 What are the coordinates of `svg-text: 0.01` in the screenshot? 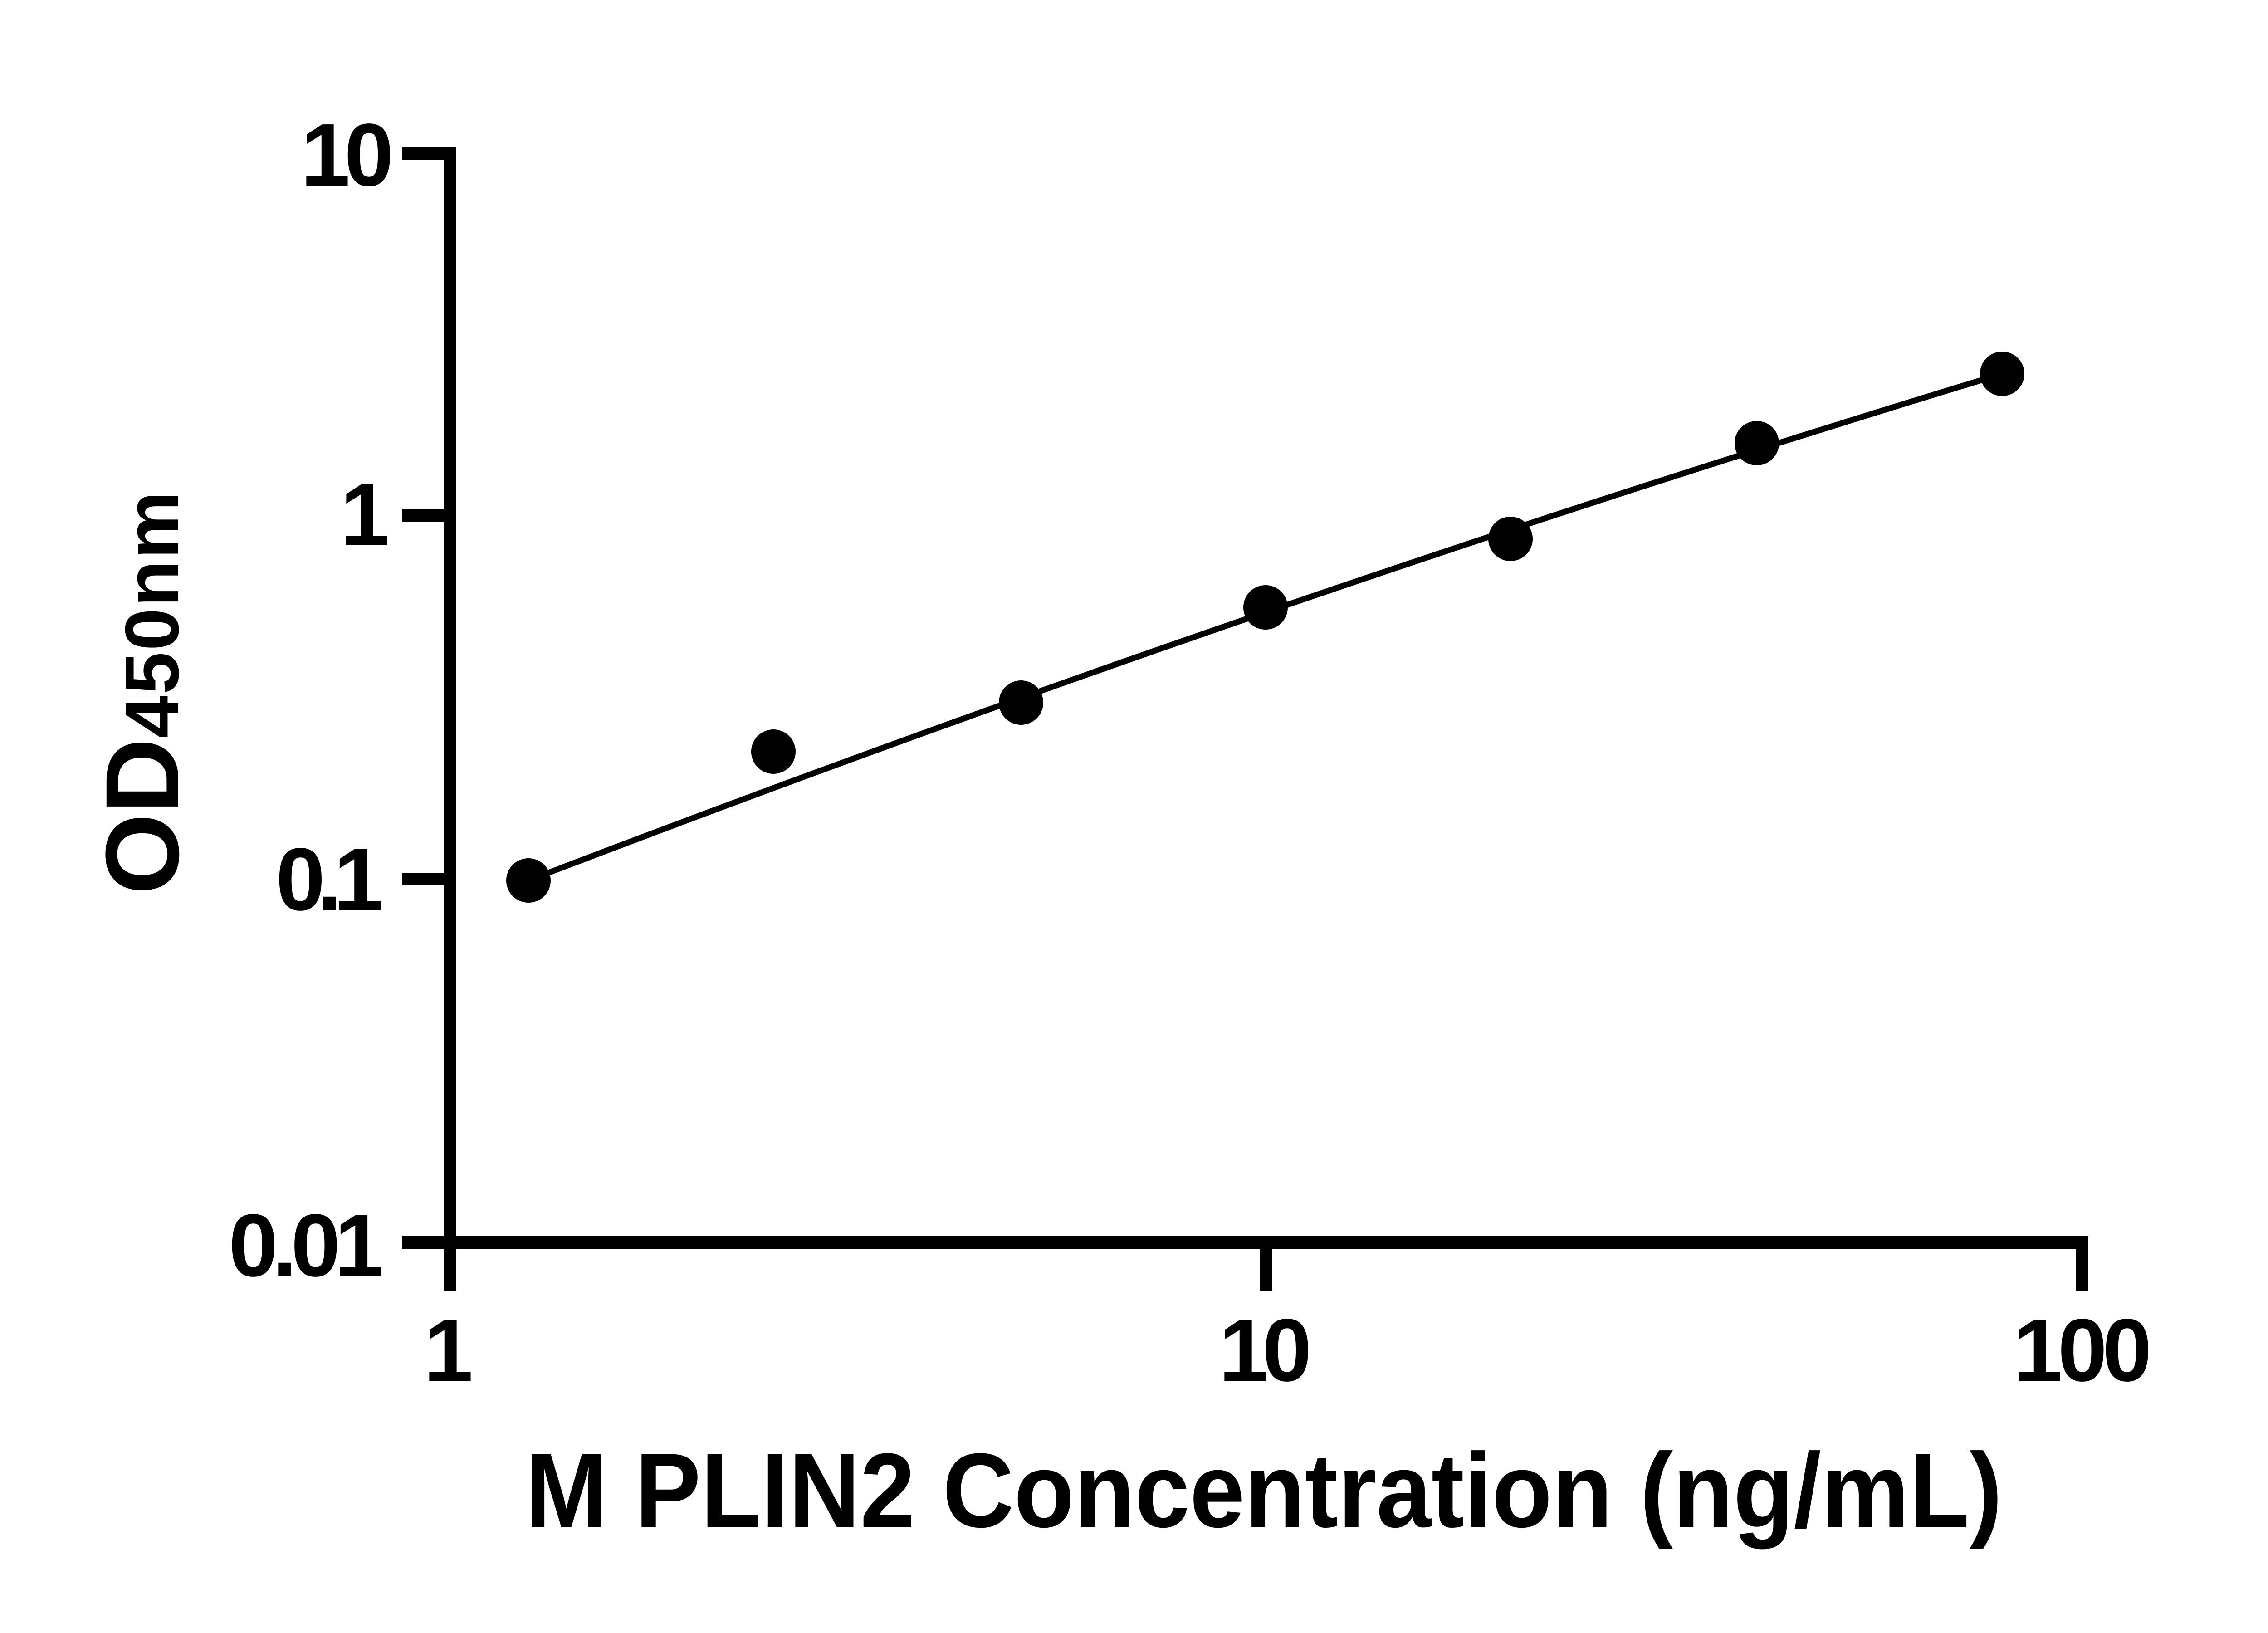 It's located at (305, 1245).